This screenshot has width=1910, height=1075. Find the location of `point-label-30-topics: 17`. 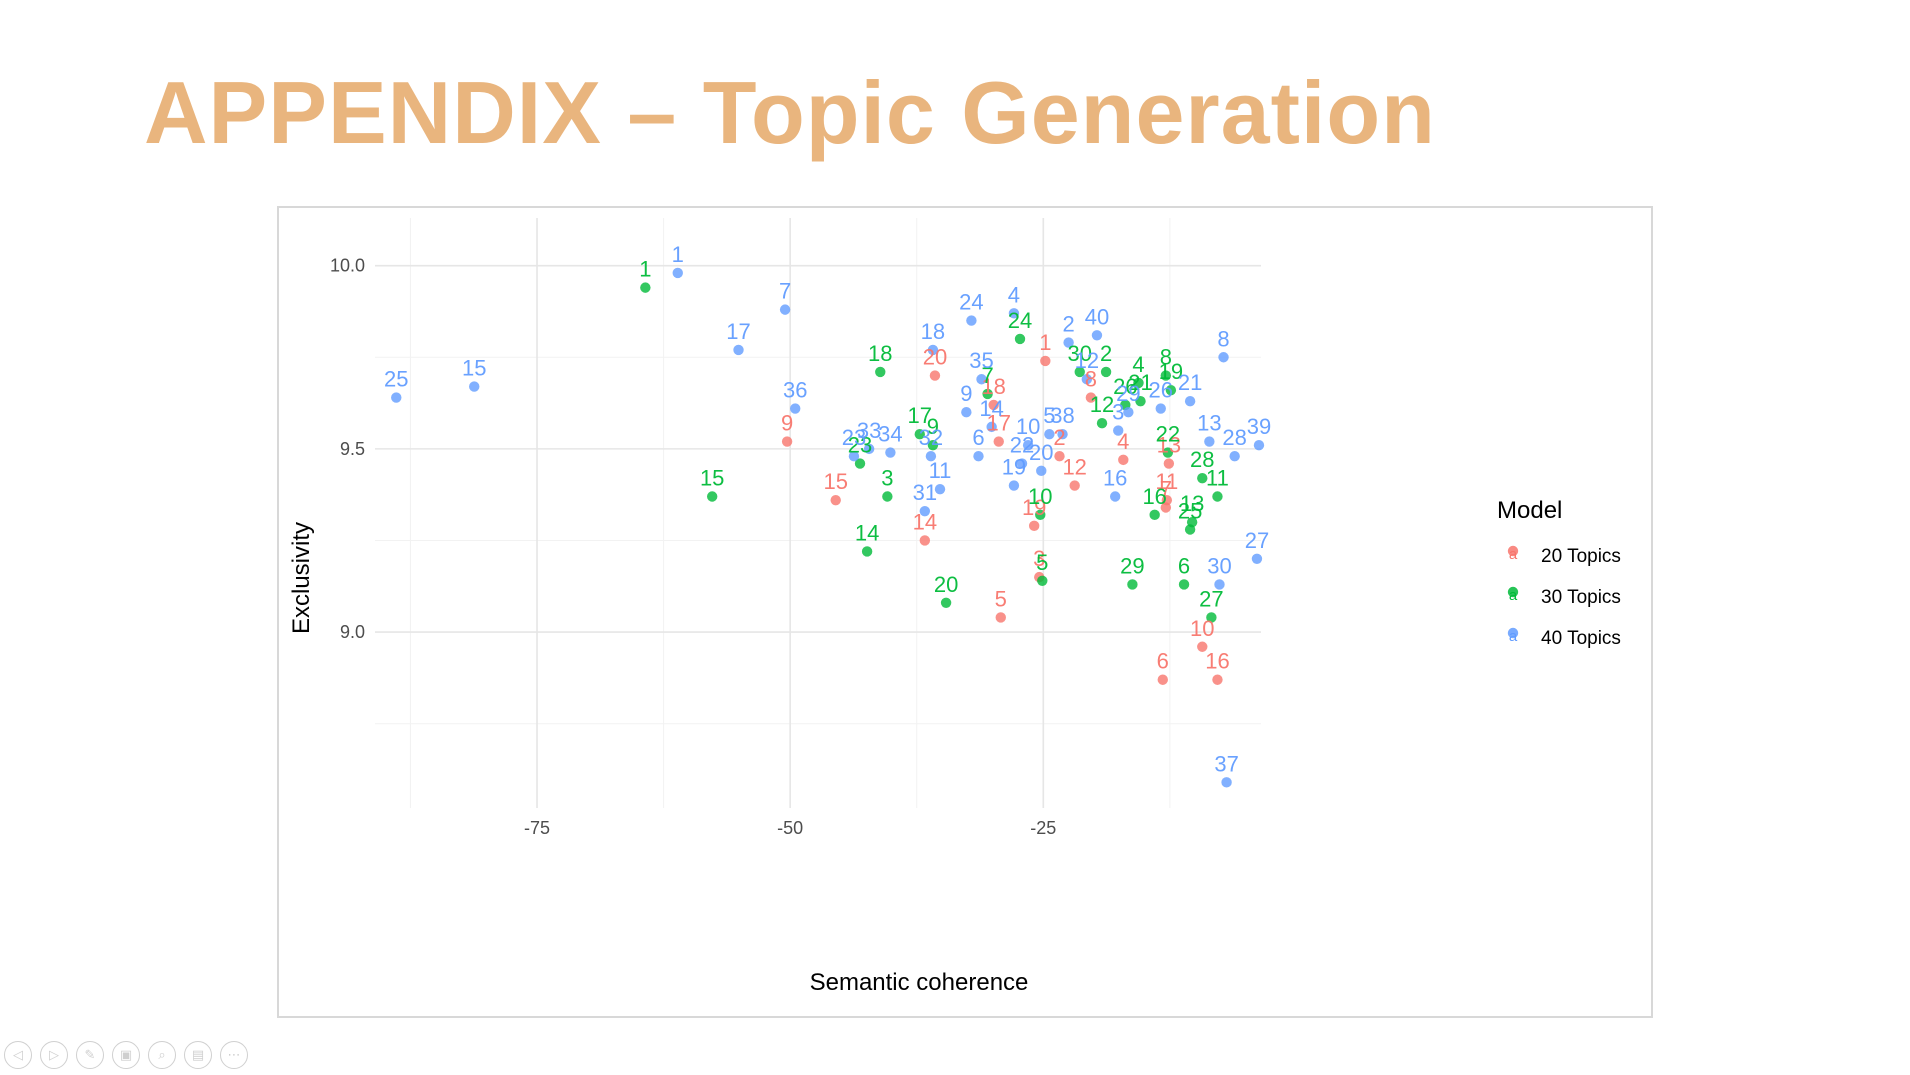

point-label-30-topics: 17 is located at coordinates (920, 415).